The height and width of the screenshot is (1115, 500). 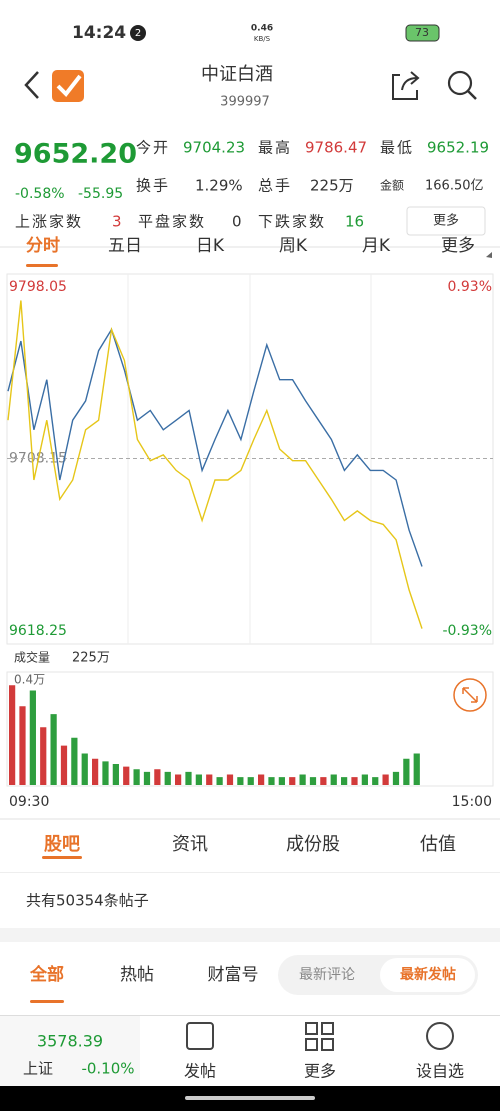 What do you see at coordinates (46, 974) in the screenshot?
I see `tab: 全部` at bounding box center [46, 974].